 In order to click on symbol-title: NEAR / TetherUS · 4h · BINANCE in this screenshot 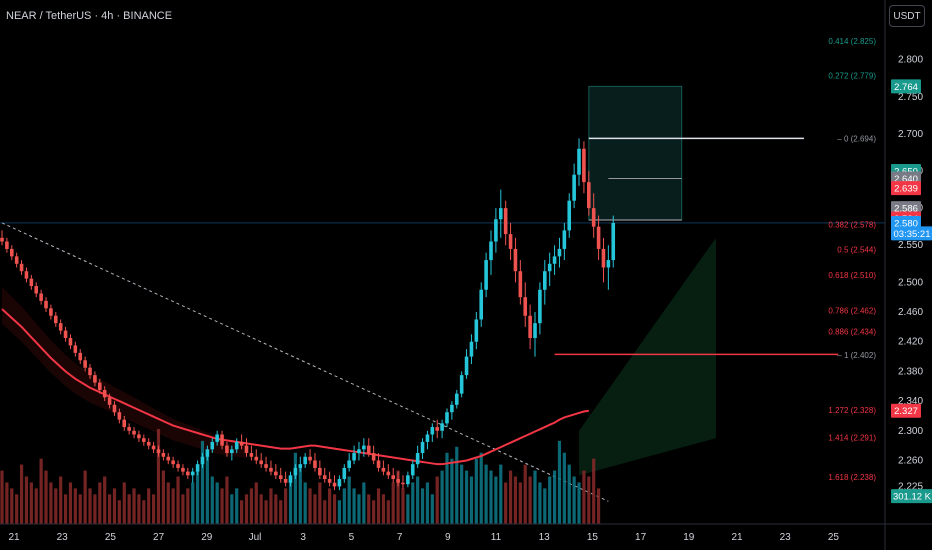, I will do `click(89, 16)`.